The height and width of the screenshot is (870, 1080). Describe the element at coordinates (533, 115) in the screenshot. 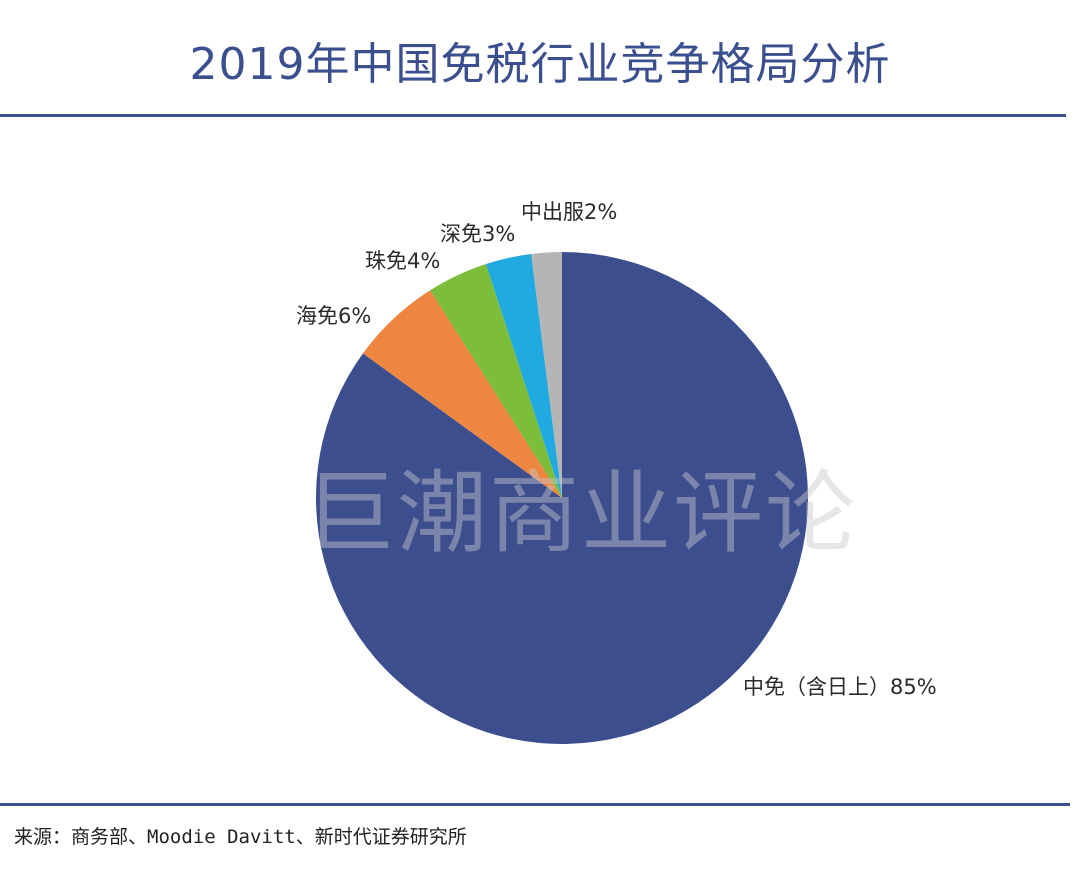

I see `title-divider` at that location.